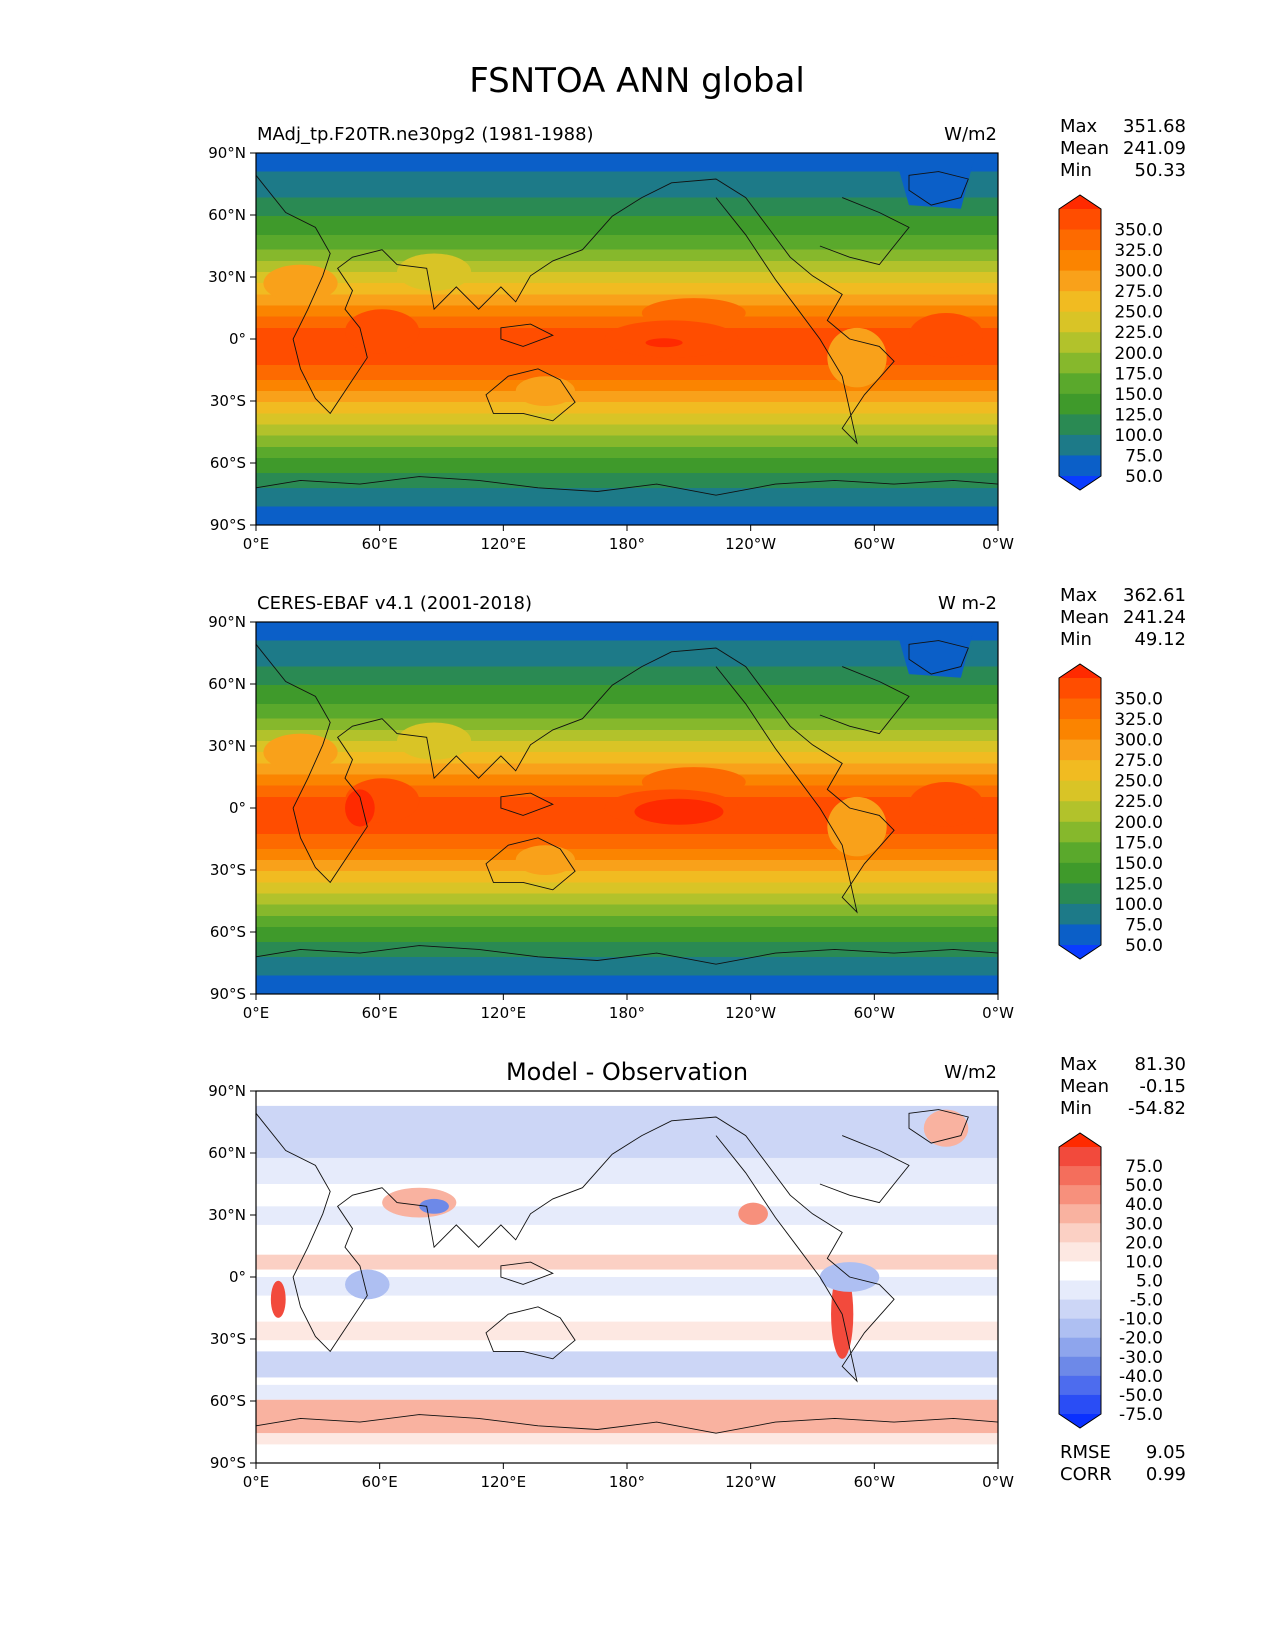 The height and width of the screenshot is (1650, 1275). Describe the element at coordinates (1146, 1301) in the screenshot. I see `colorbar-label: -5.0` at that location.